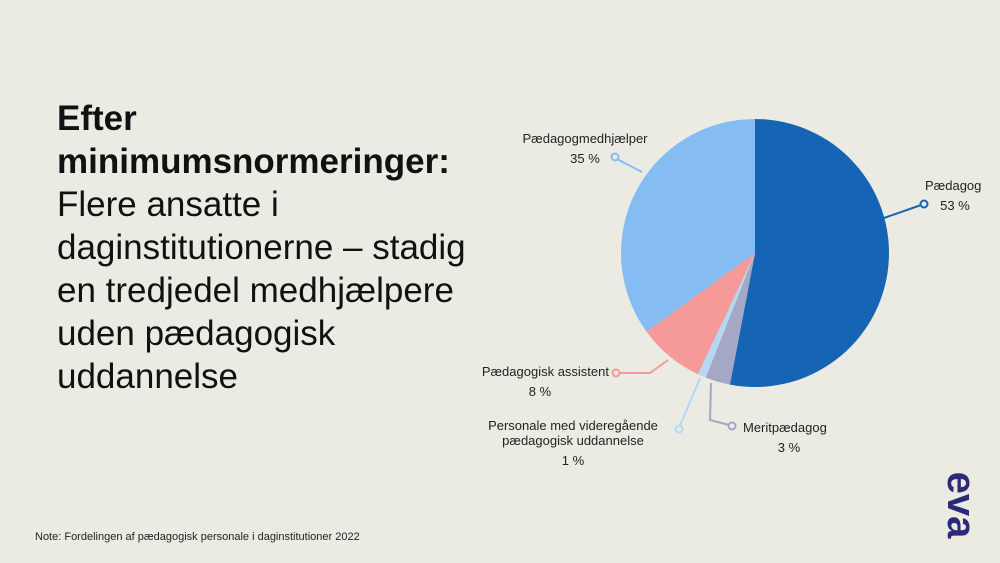 Image resolution: width=1000 pixels, height=563 pixels. Describe the element at coordinates (253, 140) in the screenshot. I see `headline-bold: Efter minimumsnormeringer:` at that location.